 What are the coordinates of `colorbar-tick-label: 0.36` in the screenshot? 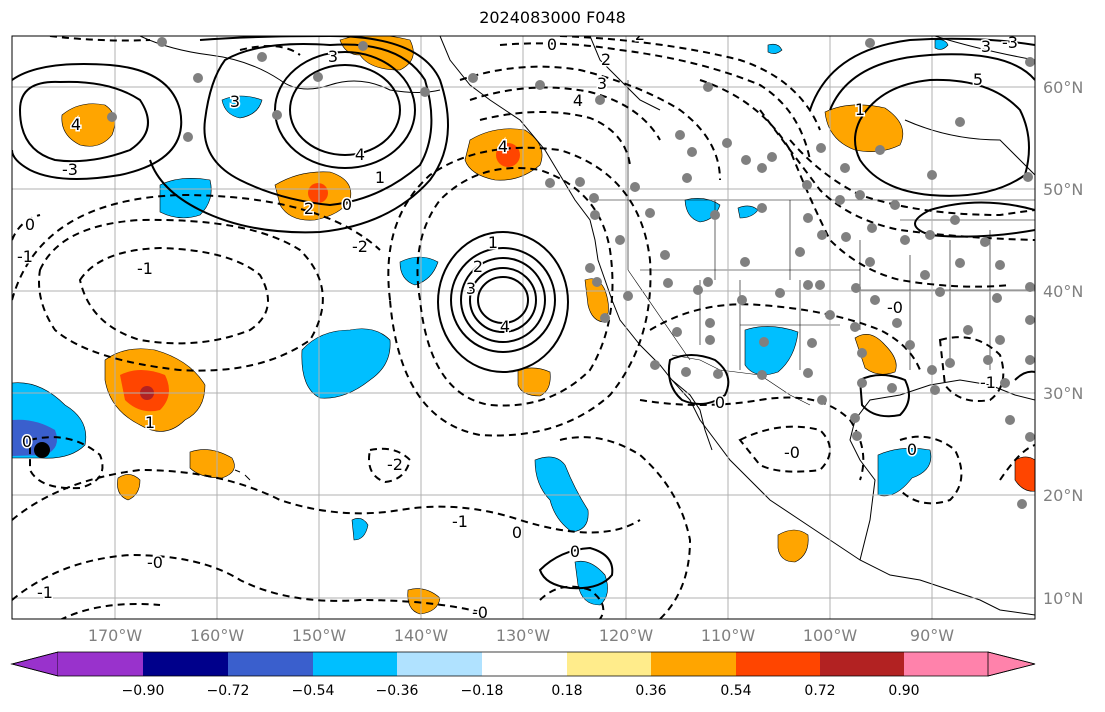 It's located at (651, 691).